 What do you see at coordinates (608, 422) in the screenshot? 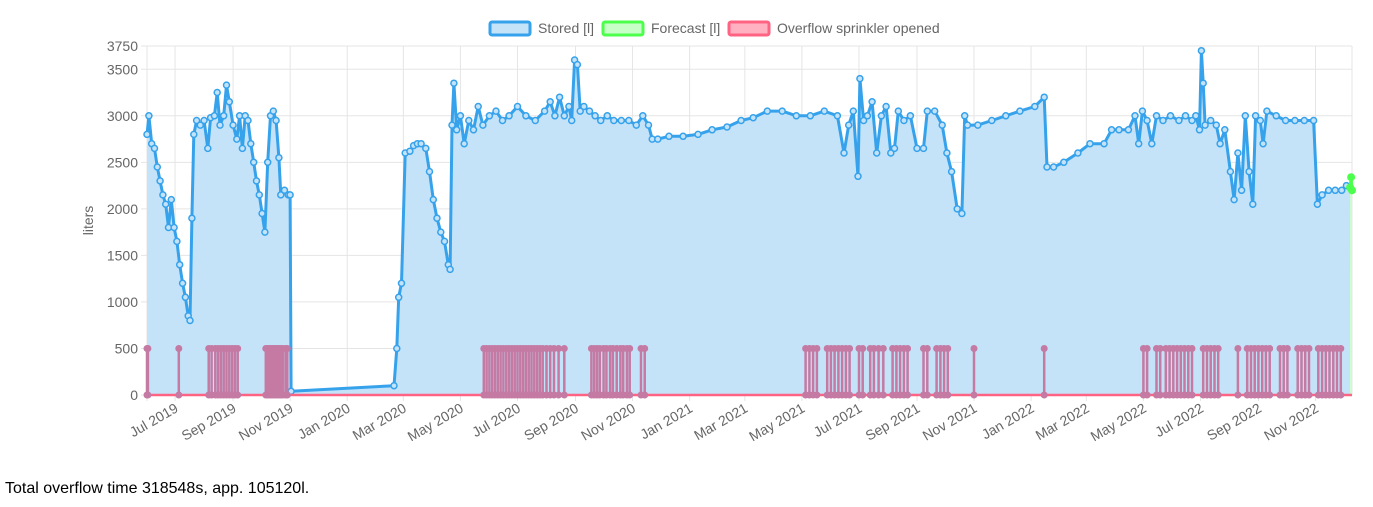
I see `x-tick-label: Nov 2020` at bounding box center [608, 422].